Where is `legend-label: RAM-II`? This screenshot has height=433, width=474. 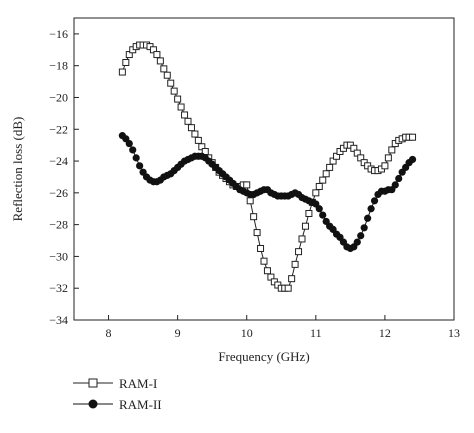 legend-label: RAM-II is located at coordinates (140, 404).